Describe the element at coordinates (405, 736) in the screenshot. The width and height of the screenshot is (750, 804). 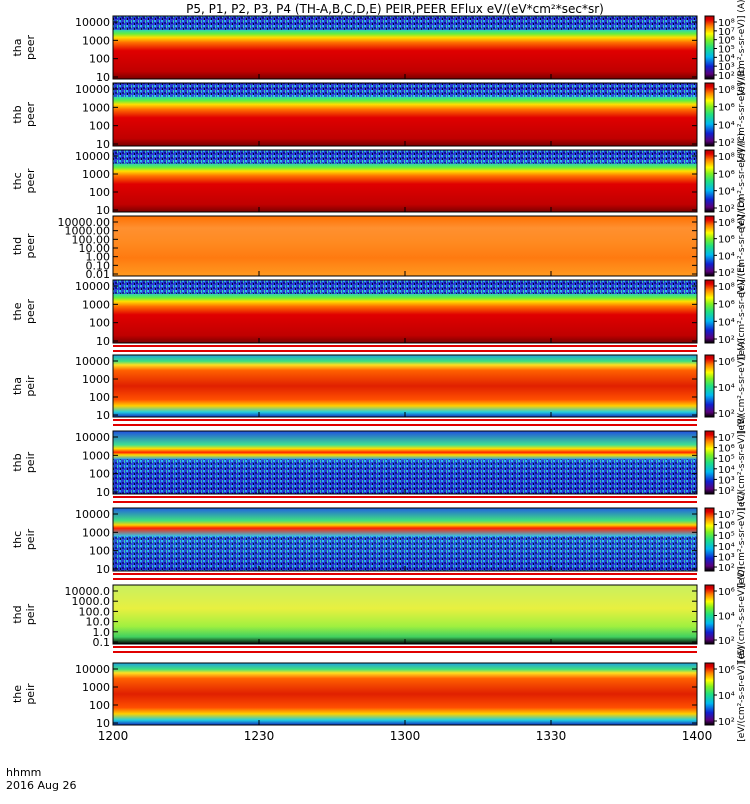
I see `x-tick-label: 1300` at that location.